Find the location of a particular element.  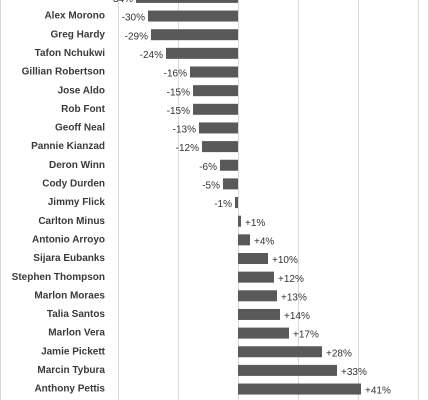

category-label: Talia Santos is located at coordinates (76, 314).